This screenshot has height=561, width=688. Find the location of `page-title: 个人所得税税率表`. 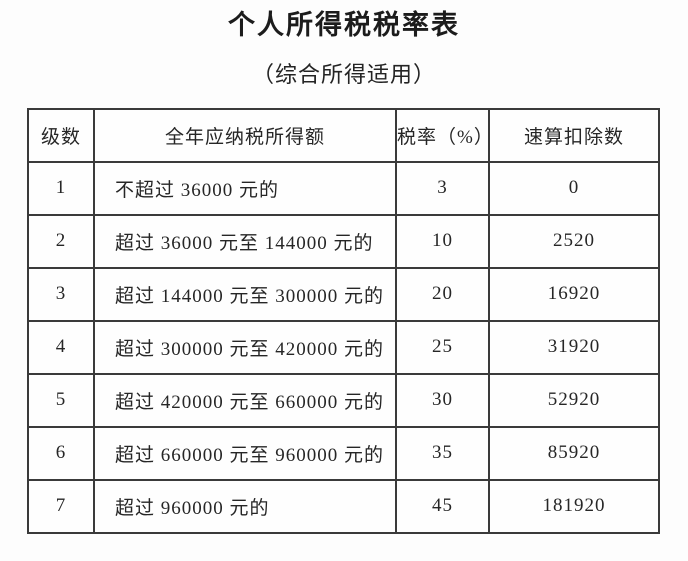

page-title: 个人所得税税率表 is located at coordinates (344, 25).